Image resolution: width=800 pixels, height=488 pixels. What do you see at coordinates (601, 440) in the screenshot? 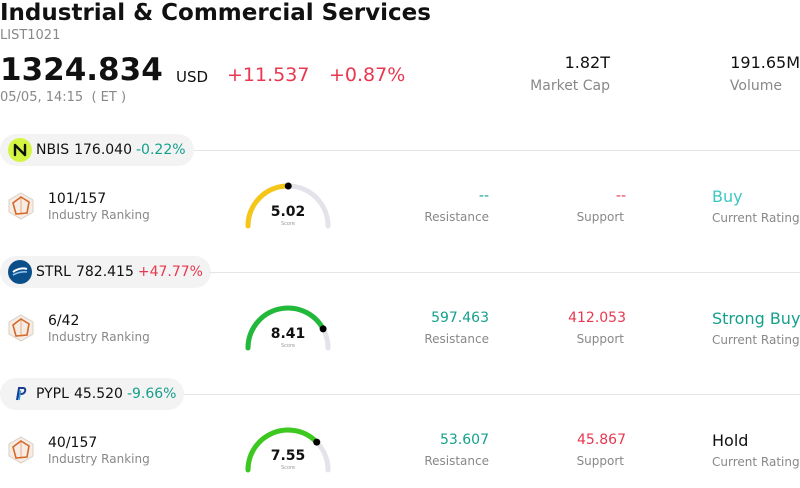
I see `support-value: 45.867` at bounding box center [601, 440].